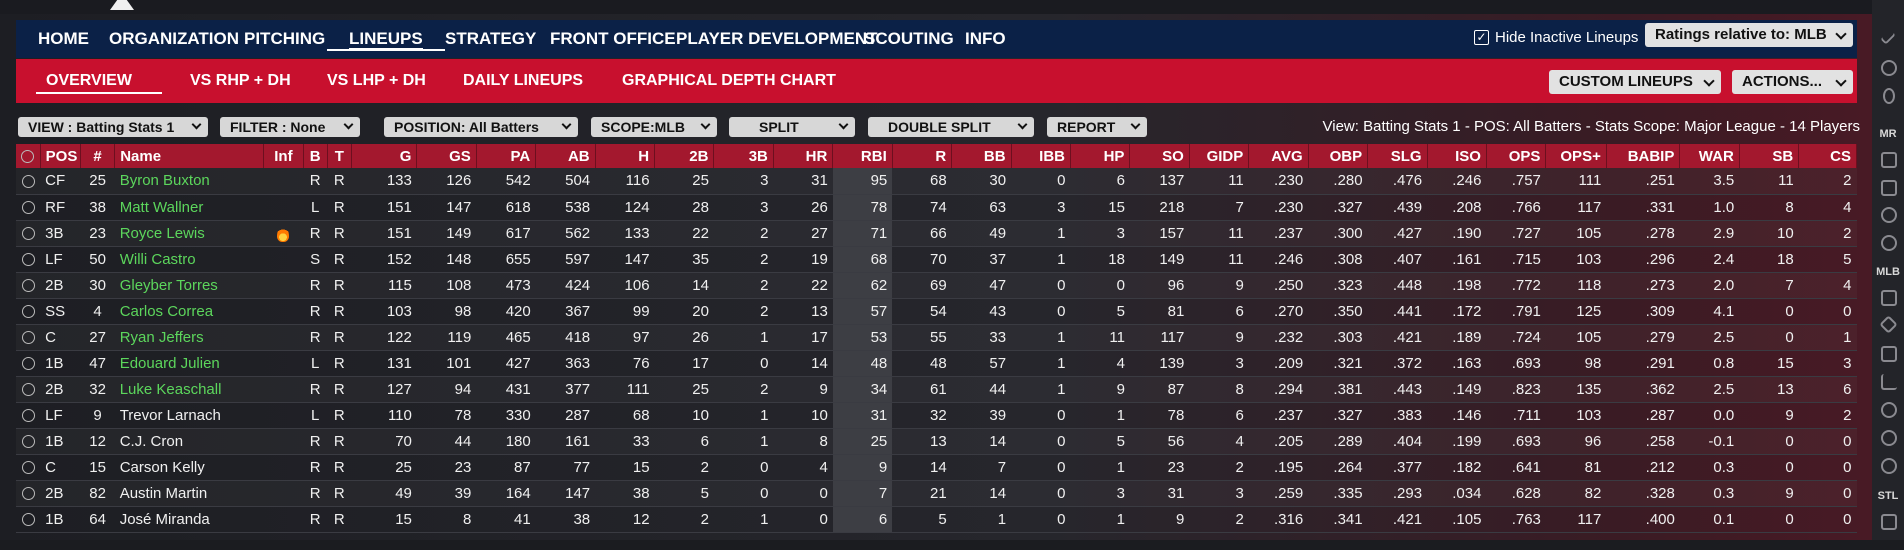 This screenshot has height=550, width=1904. Describe the element at coordinates (1889, 96) in the screenshot. I see `lightbulb-icon` at that location.